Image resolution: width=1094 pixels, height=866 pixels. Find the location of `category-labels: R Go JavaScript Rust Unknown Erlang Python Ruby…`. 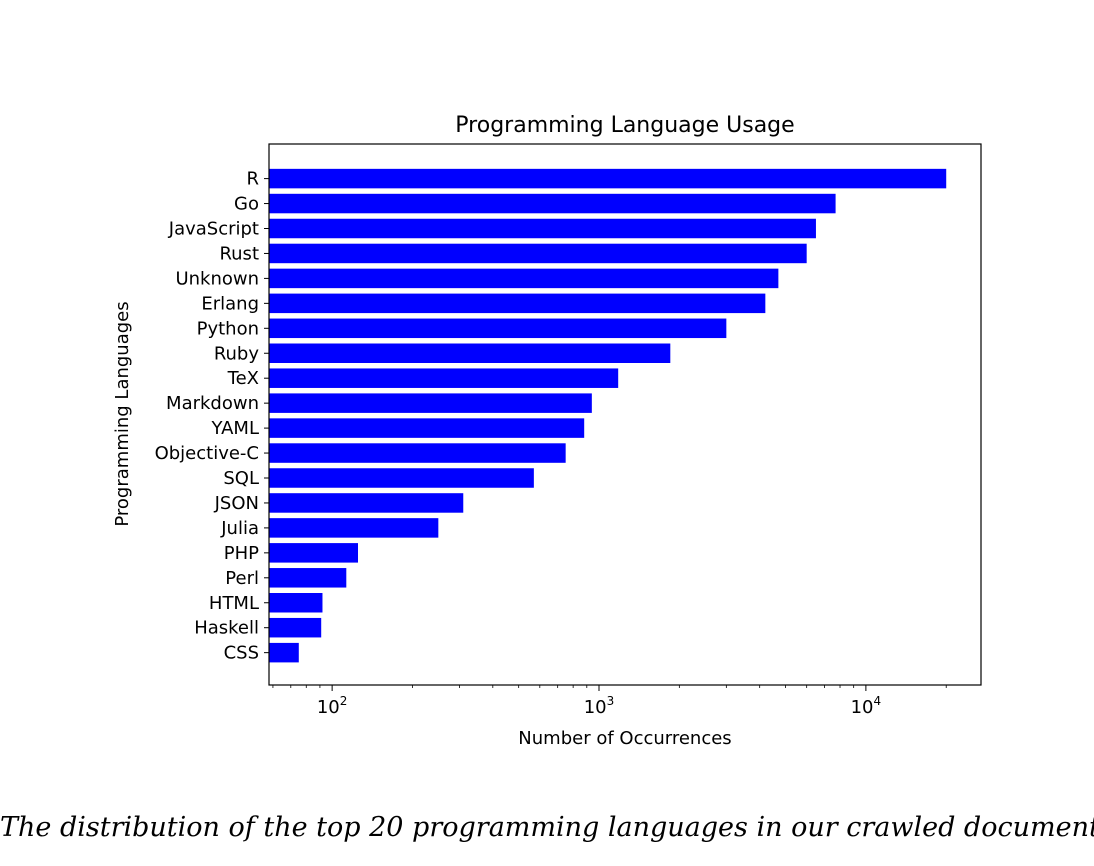

category-labels: R Go JavaScript Rust Unknown Erlang Python Ruby… is located at coordinates (212, 416).